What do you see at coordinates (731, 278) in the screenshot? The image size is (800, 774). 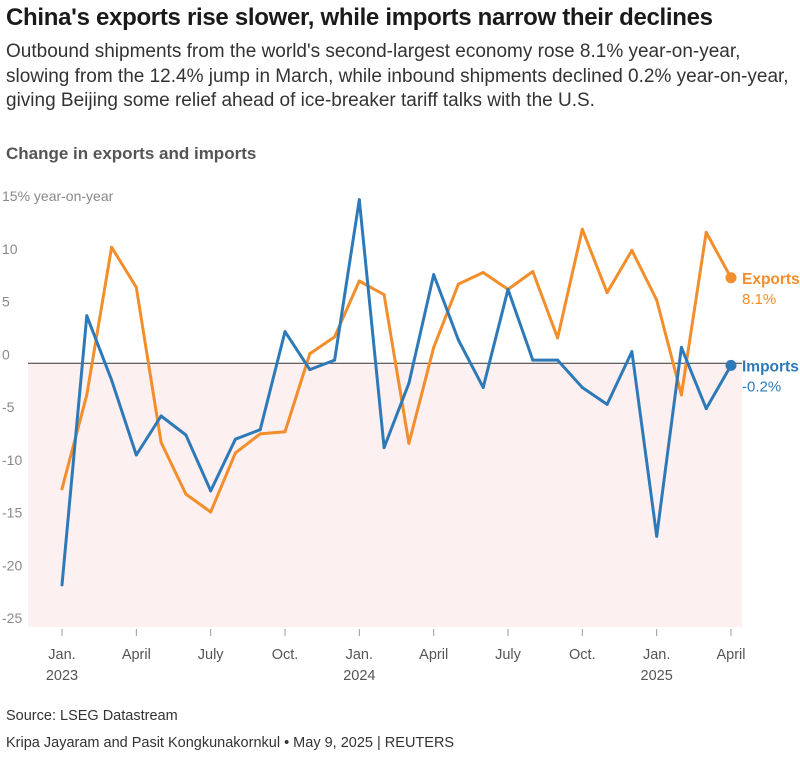 I see `exports-end-marker` at bounding box center [731, 278].